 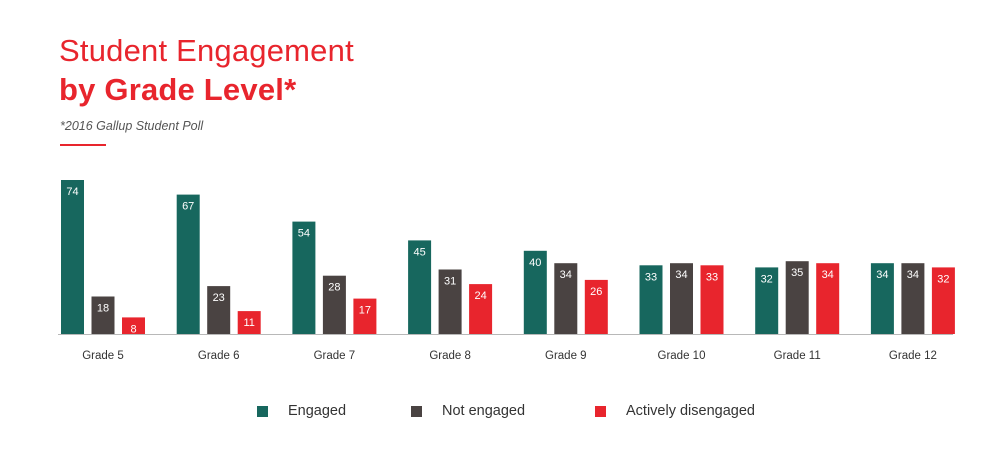 I want to click on x-tick-label: Grade 6, so click(x=219, y=356).